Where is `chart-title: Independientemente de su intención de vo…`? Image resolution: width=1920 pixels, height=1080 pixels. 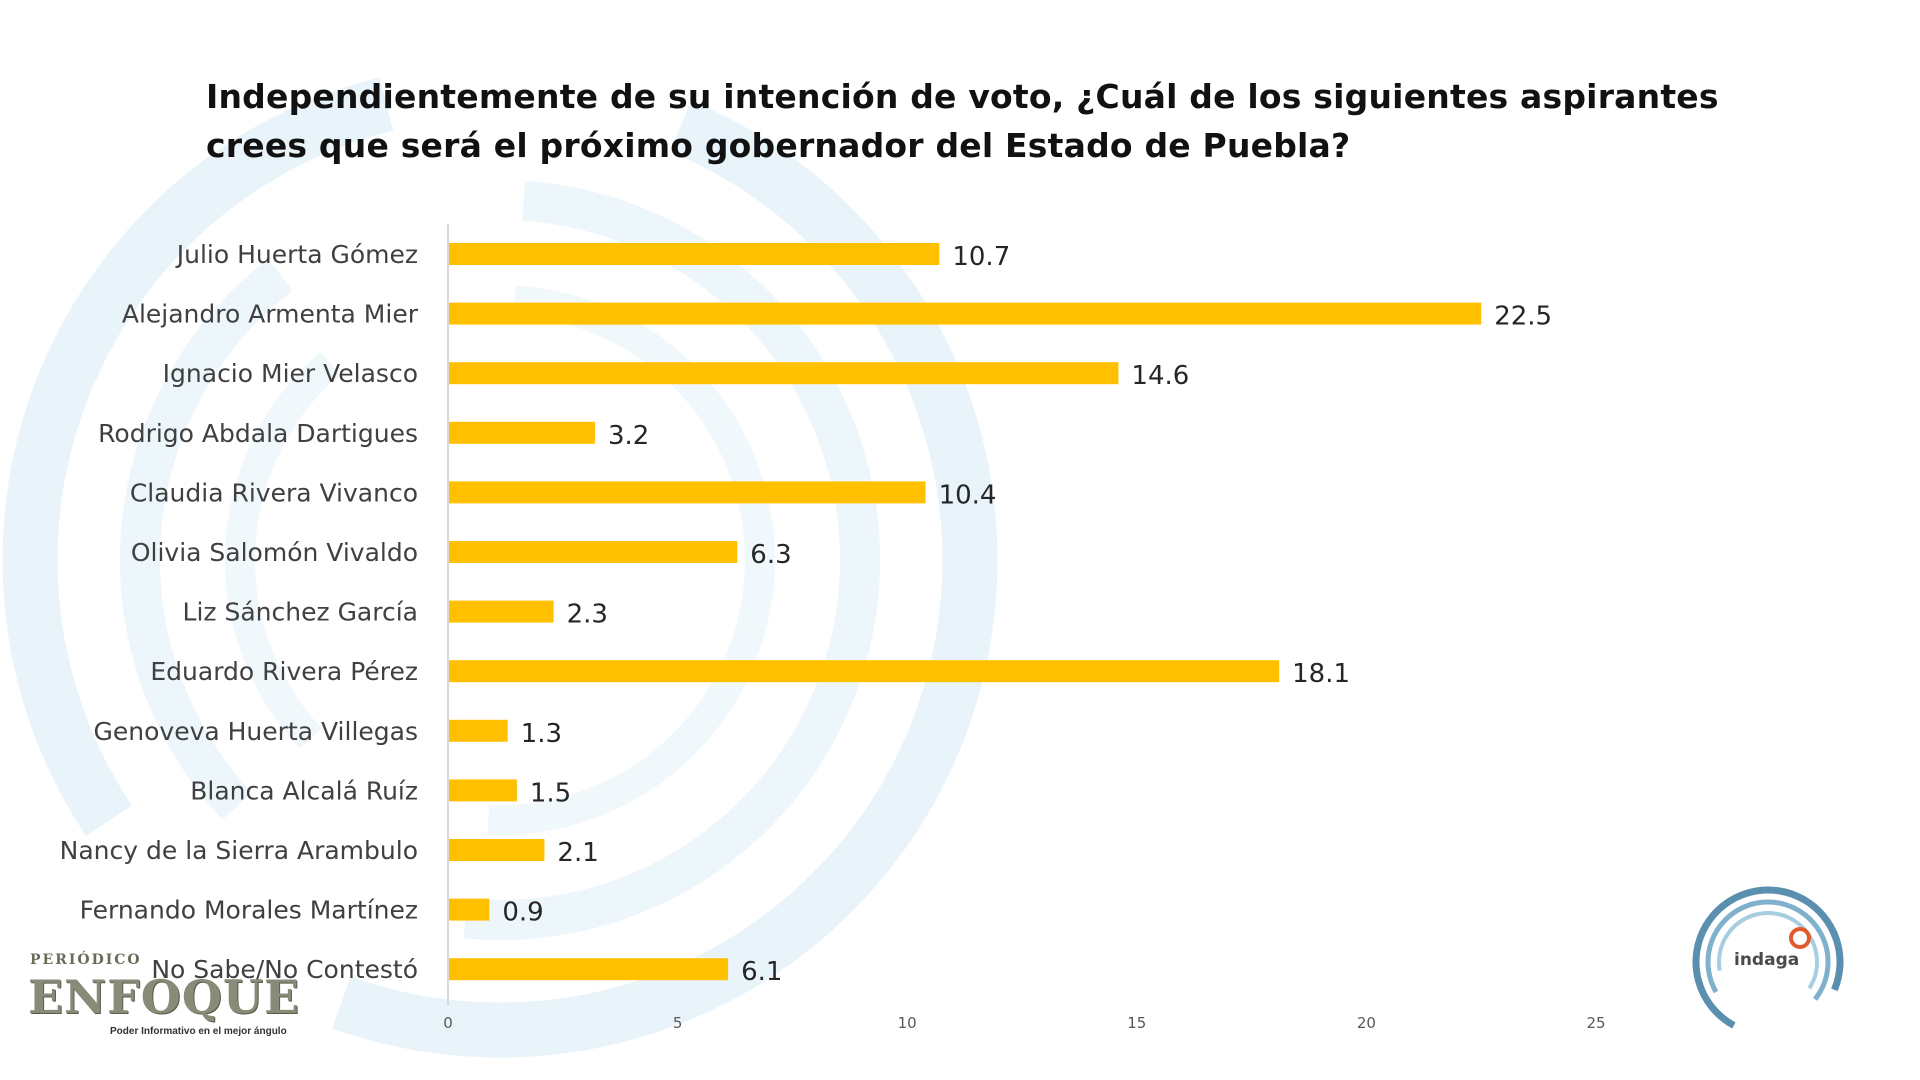
chart-title: Independientemente de su intención de vo… is located at coordinates (962, 121).